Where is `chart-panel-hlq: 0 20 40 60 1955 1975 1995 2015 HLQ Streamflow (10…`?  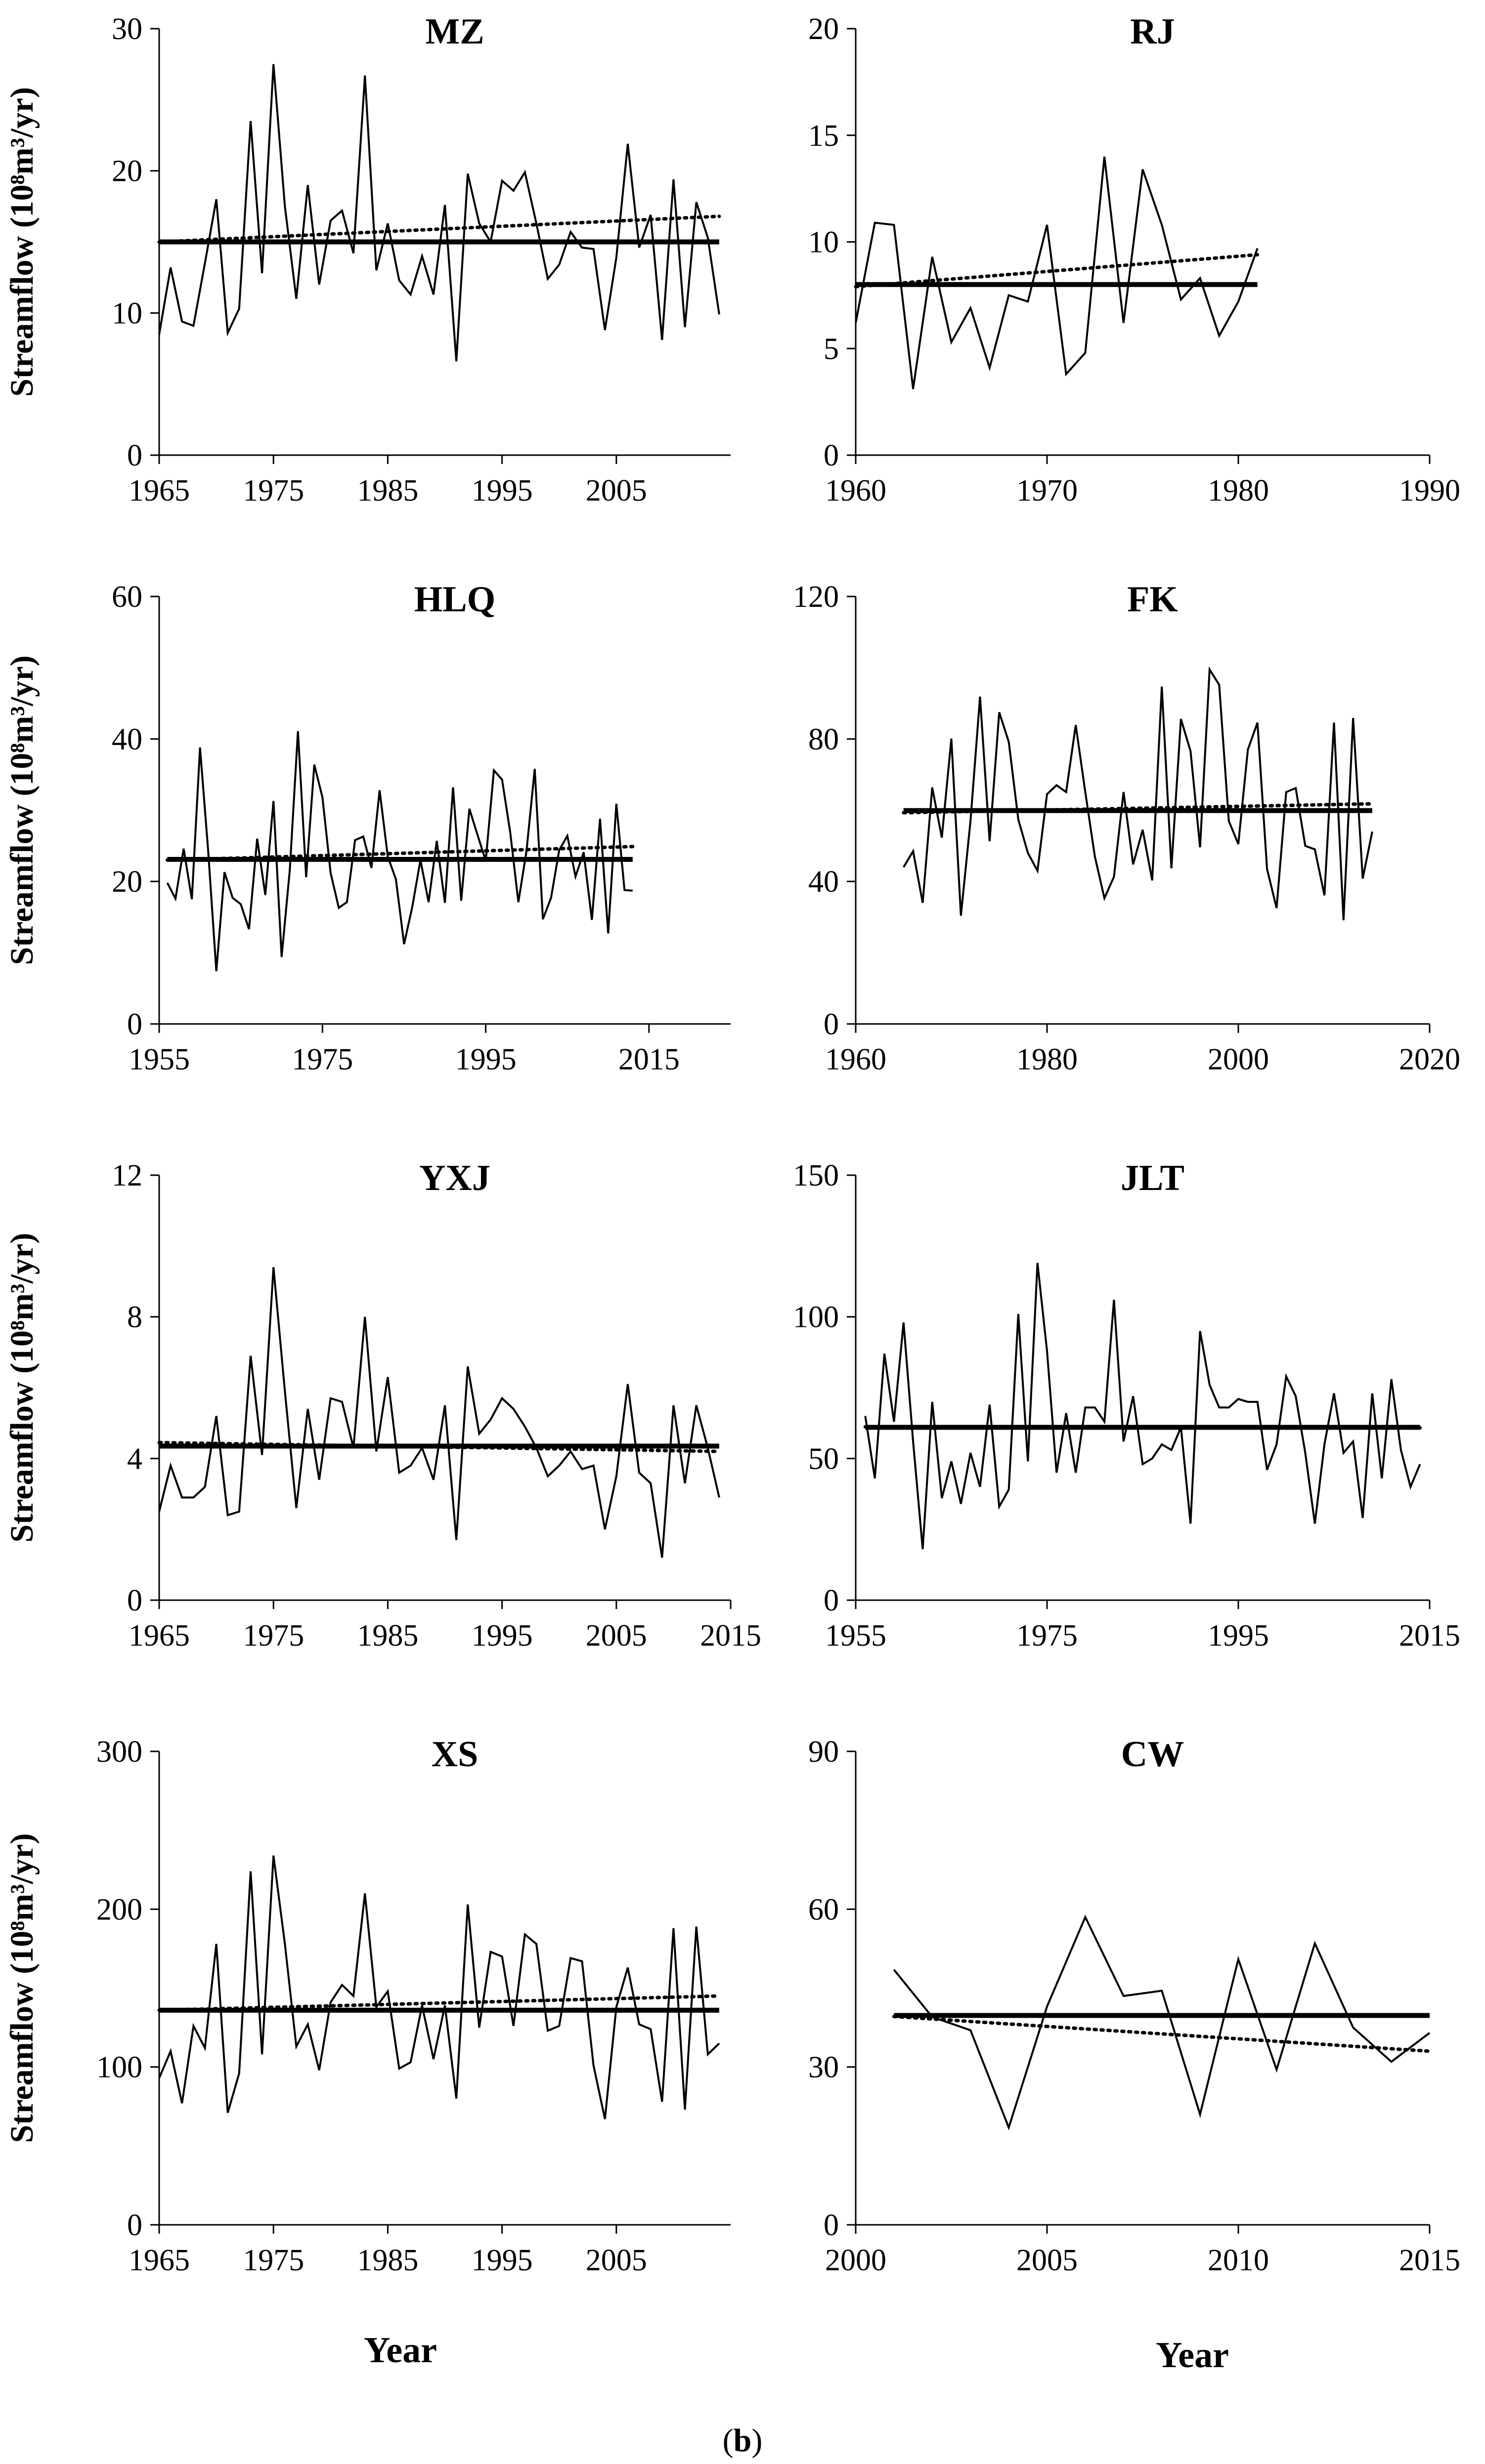
chart-panel-hlq: 0 20 40 60 1955 1975 1995 2015 HLQ Streamflow (10… is located at coordinates (367, 827).